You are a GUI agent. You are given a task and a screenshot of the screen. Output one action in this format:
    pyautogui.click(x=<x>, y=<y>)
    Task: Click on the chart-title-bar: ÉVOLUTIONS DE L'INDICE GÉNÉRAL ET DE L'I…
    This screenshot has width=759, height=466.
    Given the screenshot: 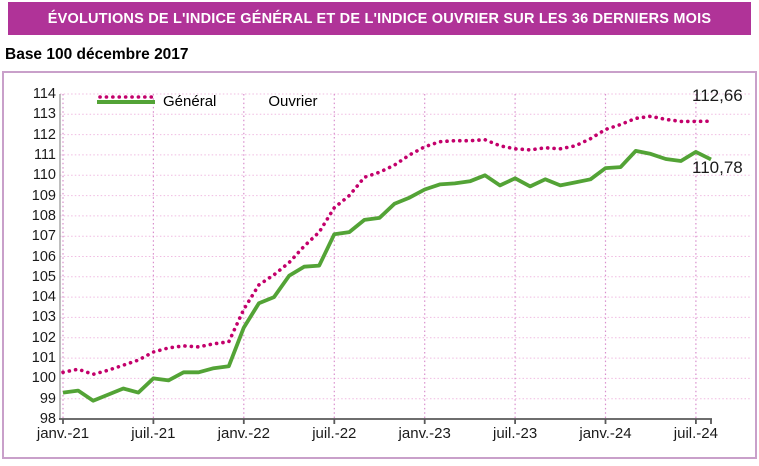 What is the action you would take?
    pyautogui.click(x=379, y=18)
    